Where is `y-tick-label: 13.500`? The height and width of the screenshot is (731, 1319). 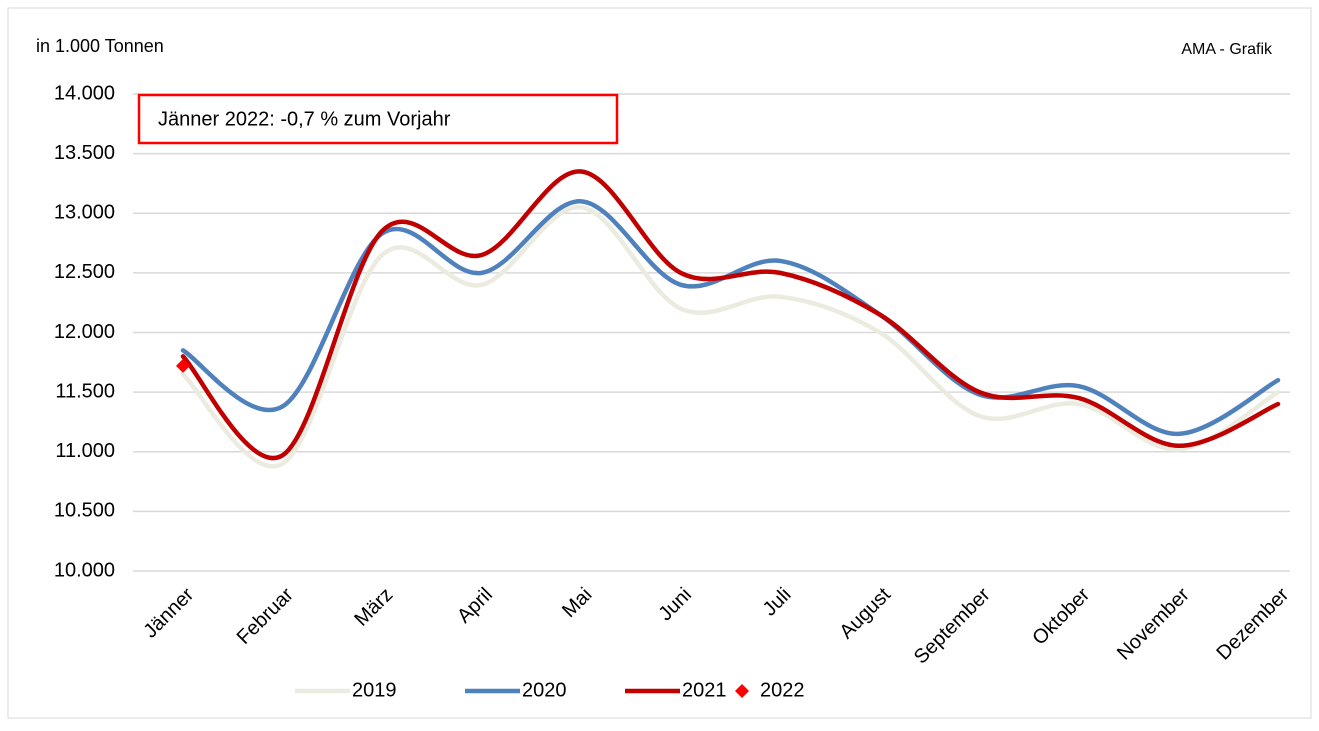
y-tick-label: 13.500 is located at coordinates (84, 153).